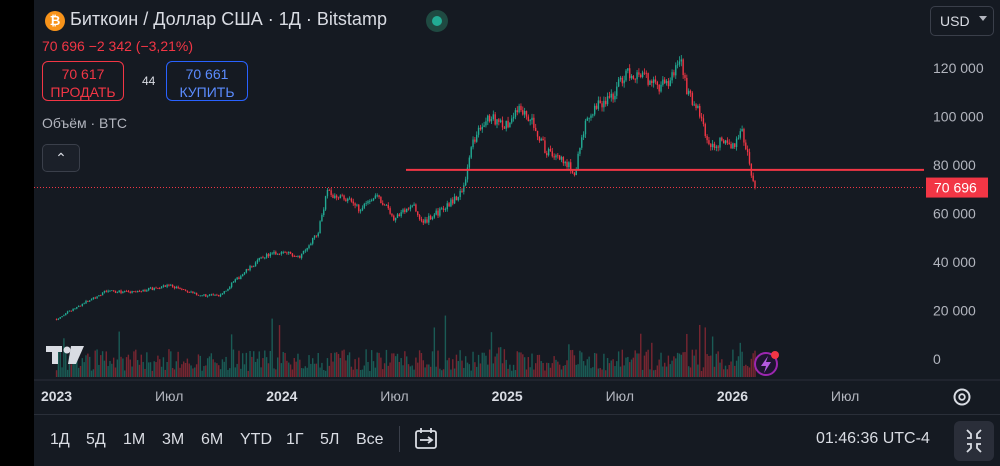 Image resolution: width=1000 pixels, height=466 pixels. What do you see at coordinates (96, 439) in the screenshot?
I see `range-5d-button: 5Д` at bounding box center [96, 439].